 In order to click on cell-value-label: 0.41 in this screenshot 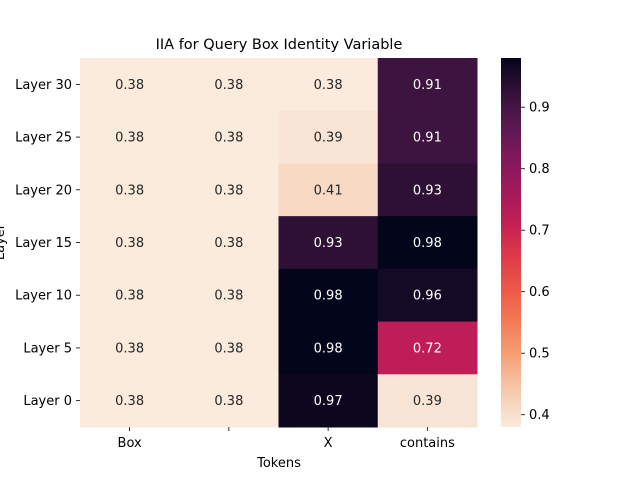, I will do `click(328, 190)`.